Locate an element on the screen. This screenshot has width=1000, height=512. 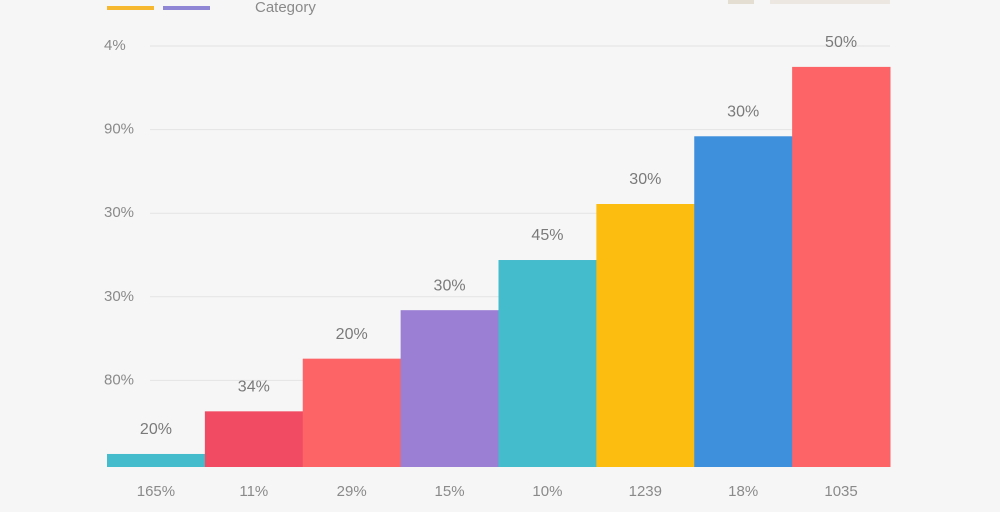
x-tick-label: 29% is located at coordinates (352, 491).